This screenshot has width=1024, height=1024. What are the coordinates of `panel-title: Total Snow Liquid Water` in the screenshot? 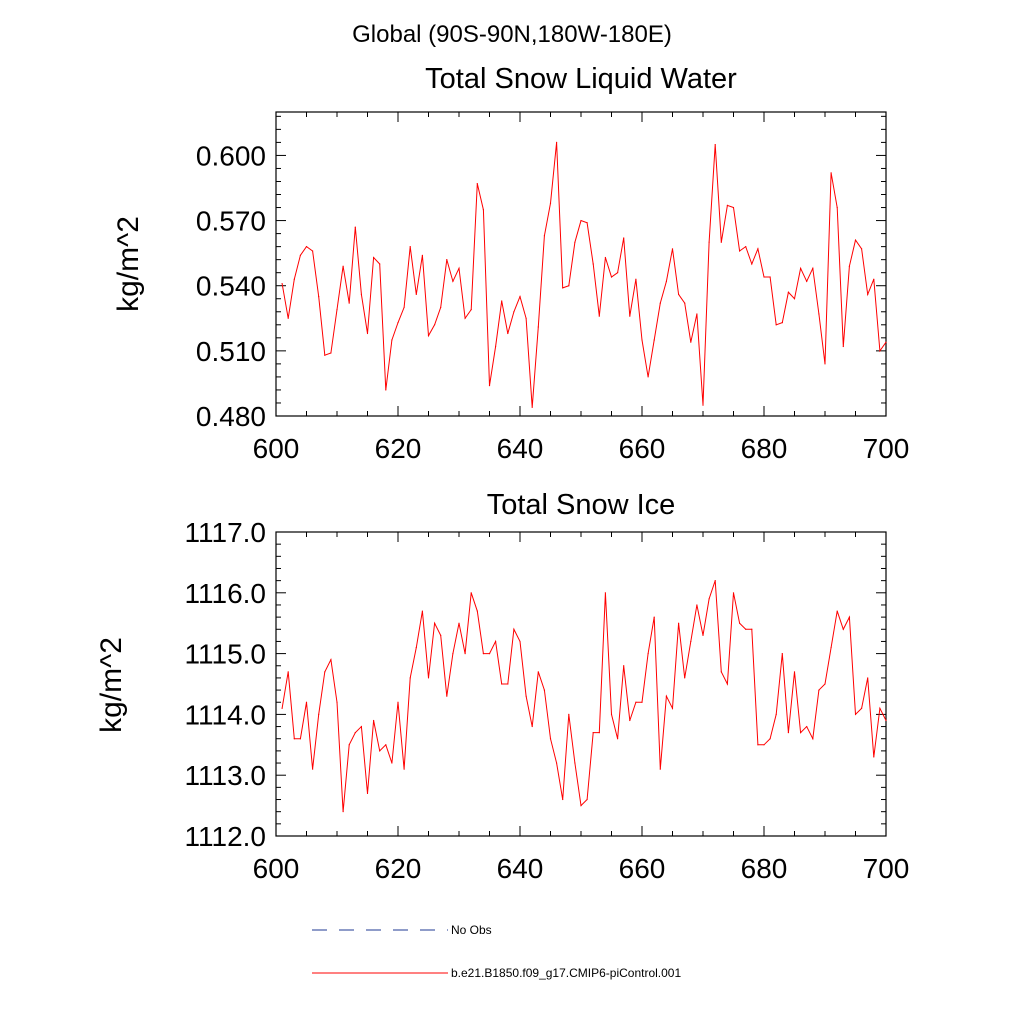 It's located at (581, 79).